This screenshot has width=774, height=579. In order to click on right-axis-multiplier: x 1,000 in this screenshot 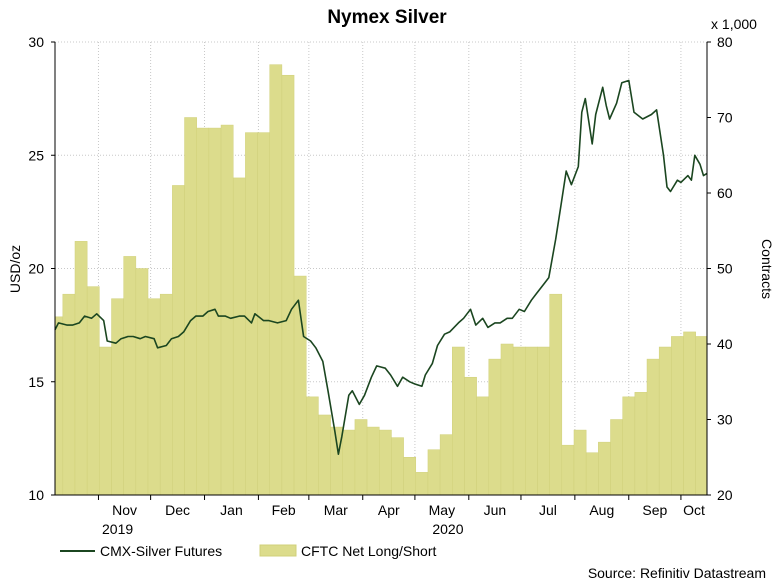, I will do `click(734, 24)`.